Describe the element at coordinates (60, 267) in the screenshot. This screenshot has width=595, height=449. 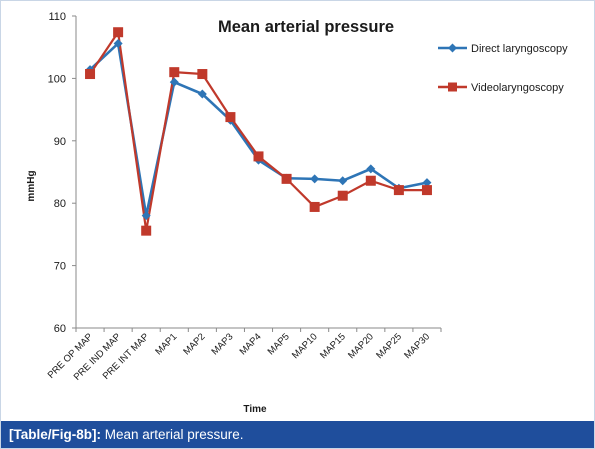
I see `y-tick-label: 70` at that location.